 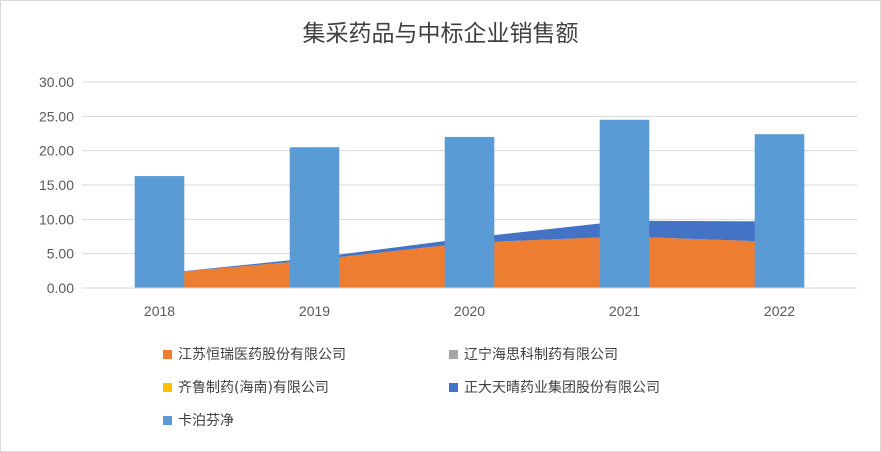 I want to click on x-tick-label: 2022, so click(x=779, y=311).